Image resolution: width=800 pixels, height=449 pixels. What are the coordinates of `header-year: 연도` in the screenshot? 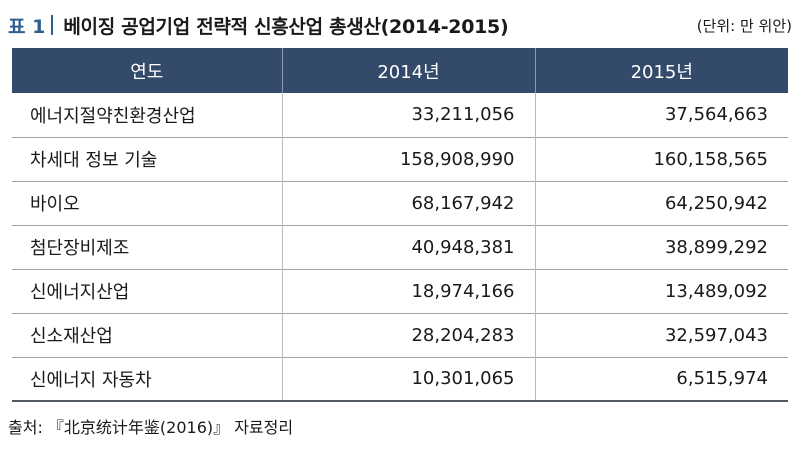 It's located at (147, 70).